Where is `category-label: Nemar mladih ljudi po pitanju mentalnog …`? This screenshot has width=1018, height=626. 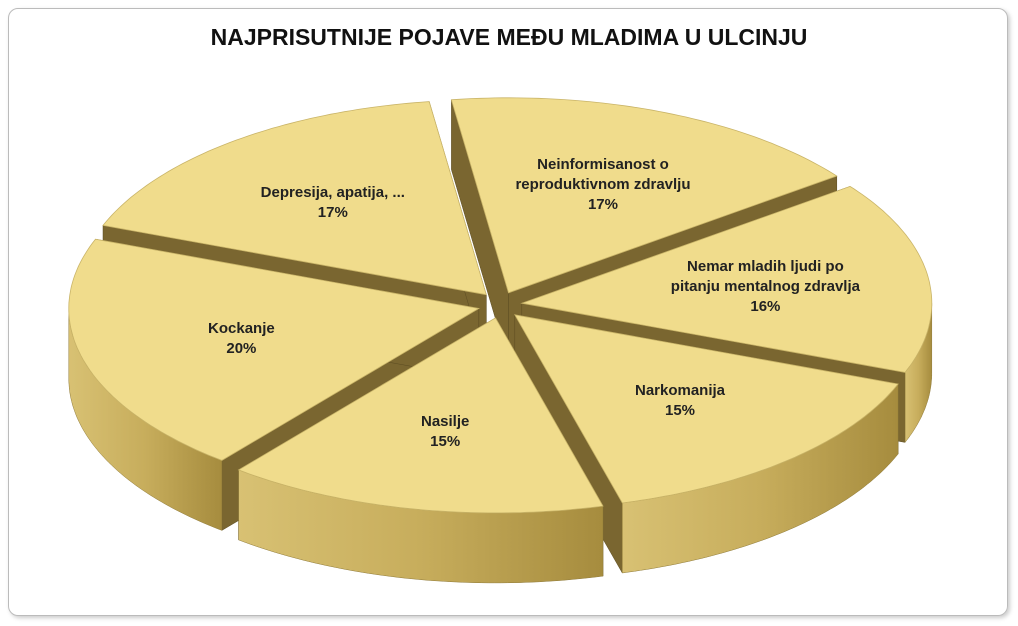
category-label: Nemar mladih ljudi po pitanju mentalnog … is located at coordinates (765, 276).